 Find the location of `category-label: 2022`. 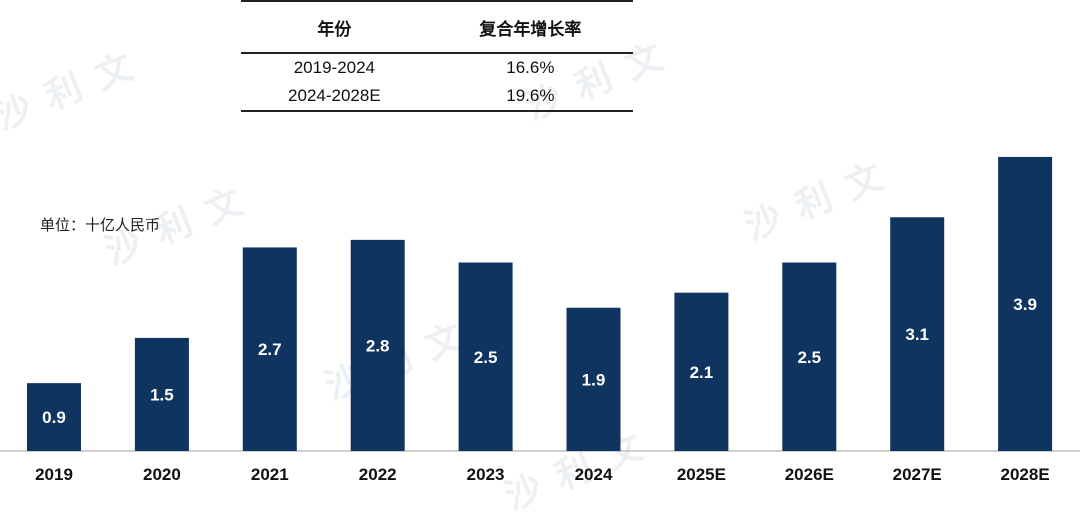

category-label: 2022 is located at coordinates (378, 474).